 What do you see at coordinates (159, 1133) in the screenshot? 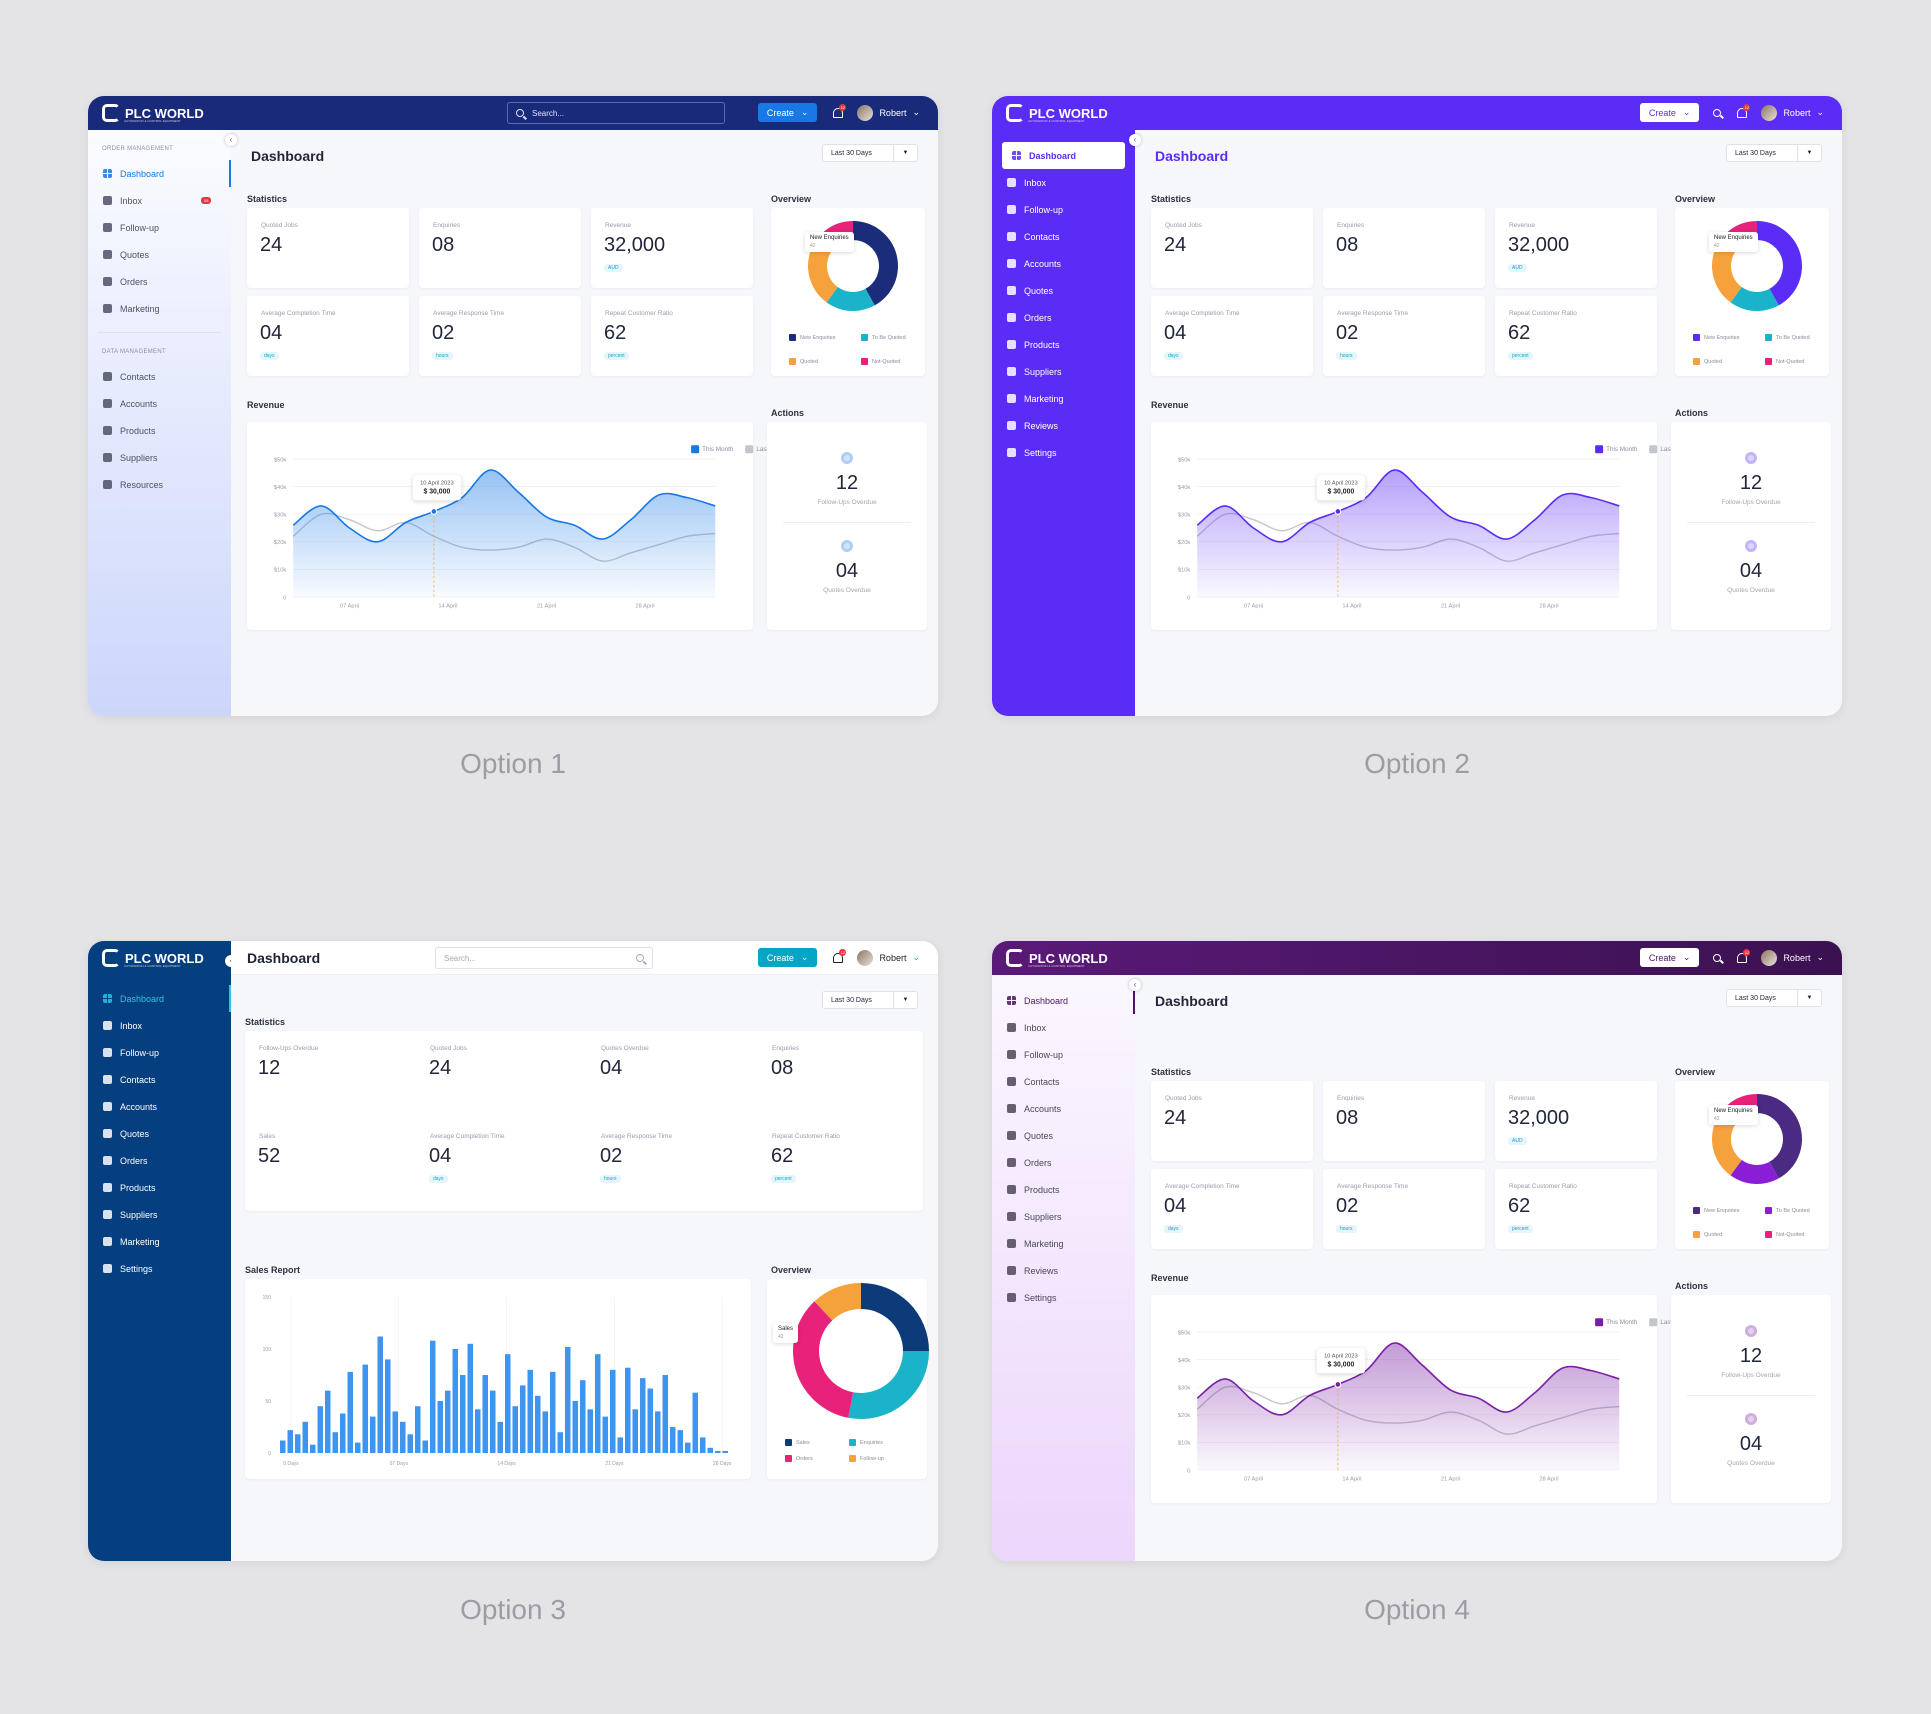
I see `sidebar-item-quotes: Quotes` at bounding box center [159, 1133].